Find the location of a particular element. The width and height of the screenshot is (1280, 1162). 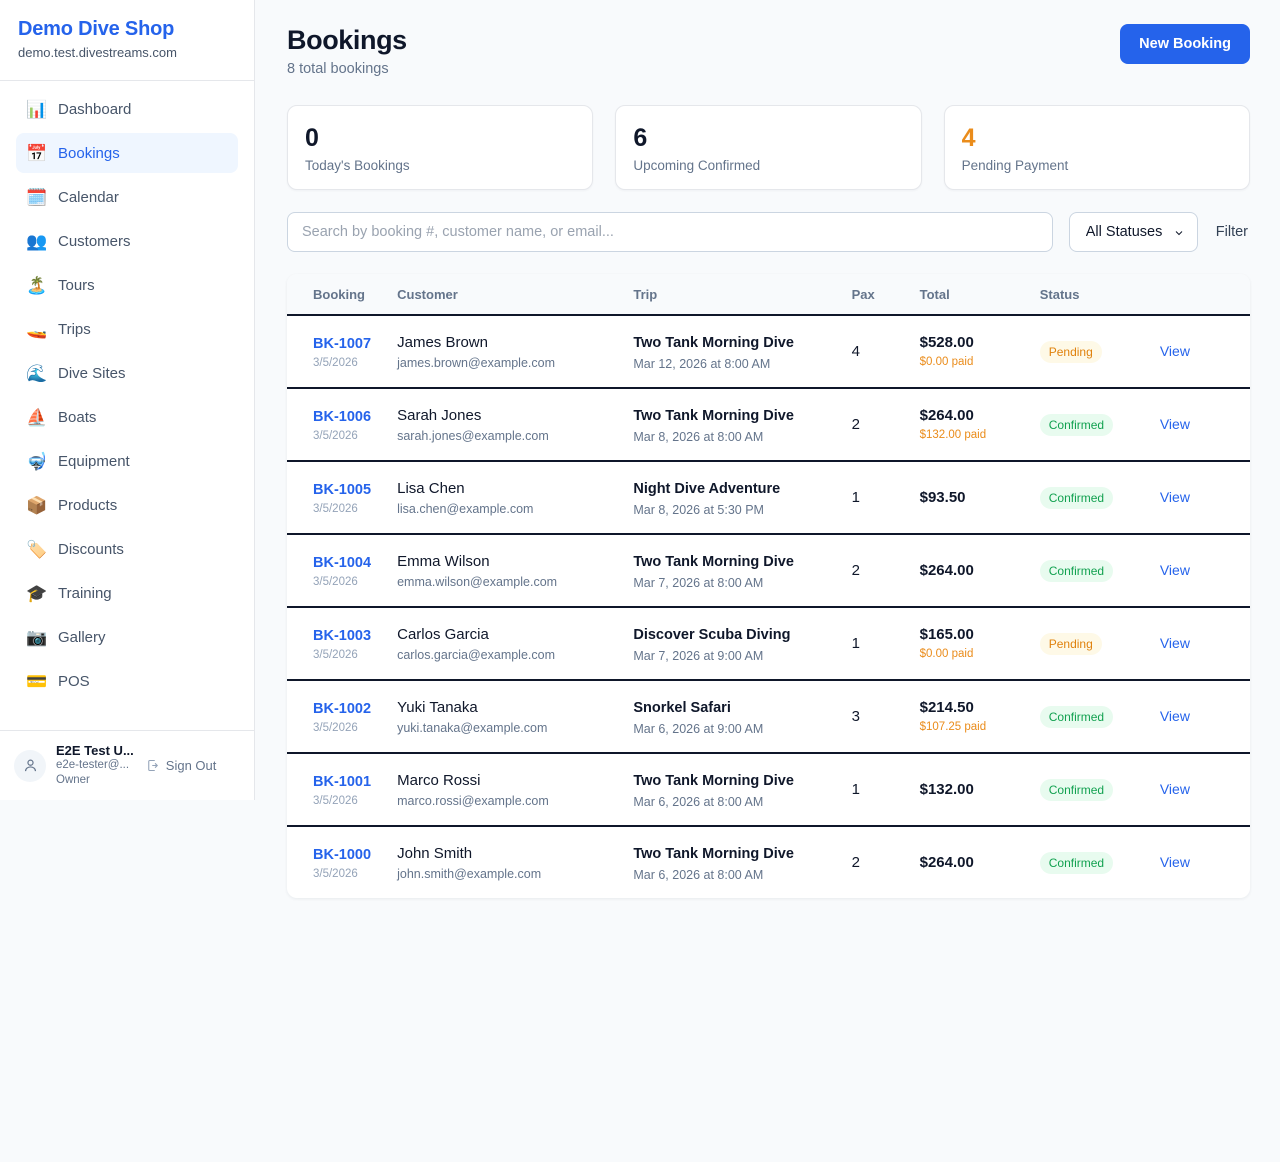

customer-name: John Smith is located at coordinates (435, 853).